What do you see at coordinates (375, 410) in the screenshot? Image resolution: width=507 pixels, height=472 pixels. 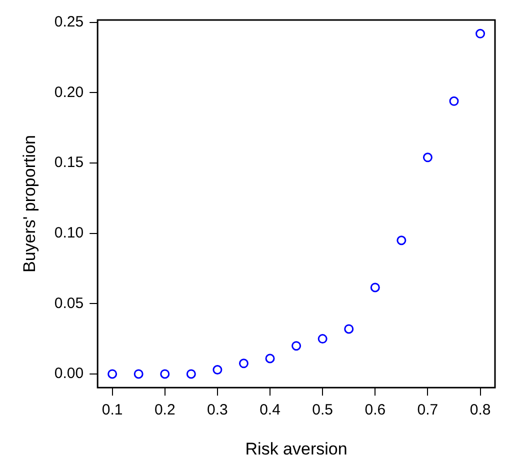 I see `x-tick-label: 0.6` at bounding box center [375, 410].